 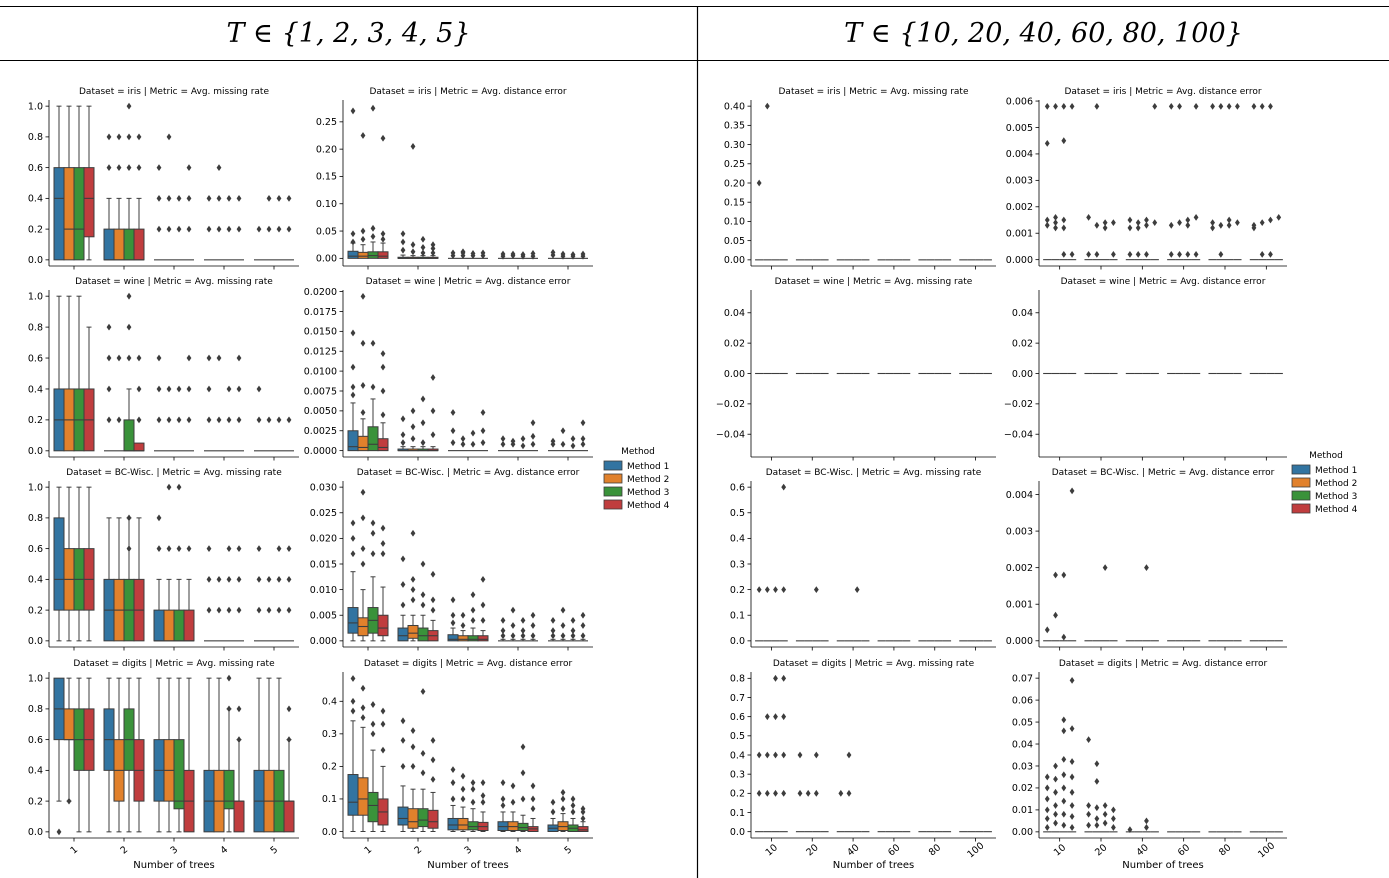 What do you see at coordinates (323, 616) in the screenshot?
I see `y-tick-label: 0.005` at bounding box center [323, 616].